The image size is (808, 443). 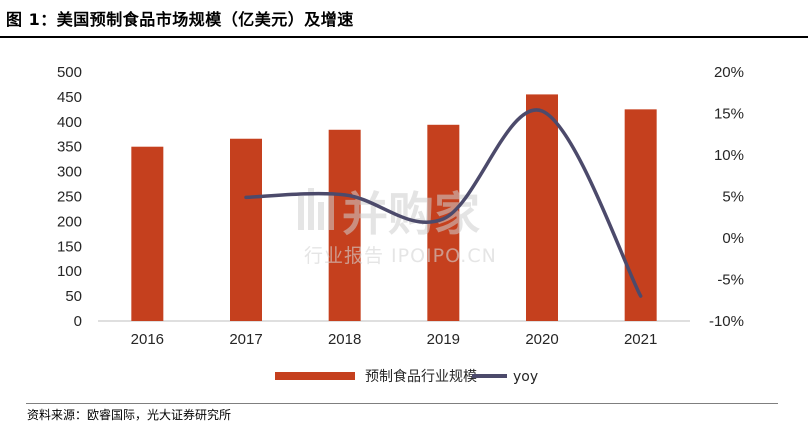 I want to click on y-left-tick-label: 400, so click(x=69, y=122).